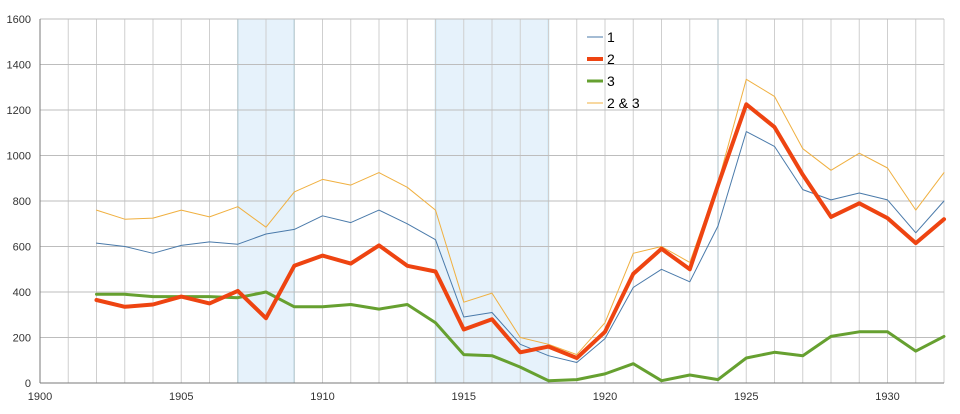 This screenshot has height=414, width=960. What do you see at coordinates (22, 293) in the screenshot?
I see `y-tick-label: 400` at bounding box center [22, 293].